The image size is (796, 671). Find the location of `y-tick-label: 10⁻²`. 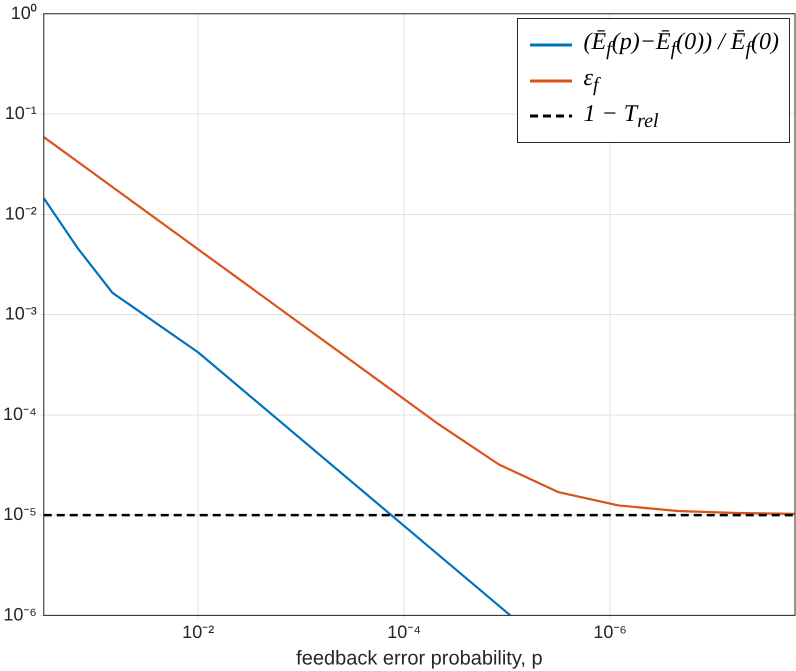

y-tick-label: 10⁻² is located at coordinates (20, 213).